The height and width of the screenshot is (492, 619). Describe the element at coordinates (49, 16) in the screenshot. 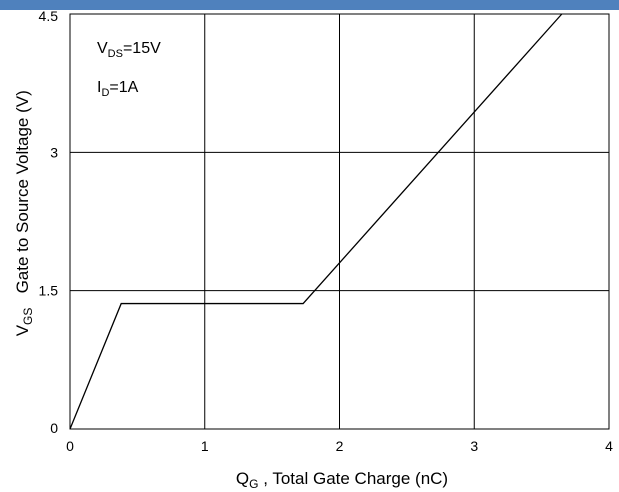

I see `y-tick-label: 4.5` at that location.